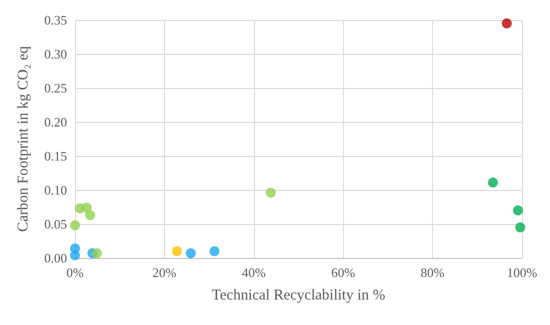 The width and height of the screenshot is (550, 325). What do you see at coordinates (299, 296) in the screenshot?
I see `x-axis-title: Technical Recyclability in %` at bounding box center [299, 296].